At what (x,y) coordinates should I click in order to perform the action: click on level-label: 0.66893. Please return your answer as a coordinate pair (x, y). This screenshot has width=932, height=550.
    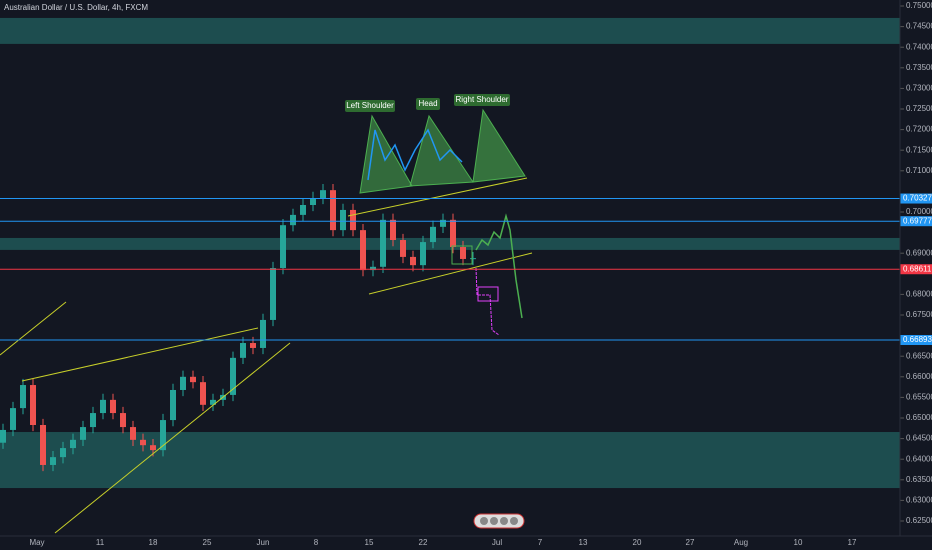
    Looking at the image, I should click on (917, 339).